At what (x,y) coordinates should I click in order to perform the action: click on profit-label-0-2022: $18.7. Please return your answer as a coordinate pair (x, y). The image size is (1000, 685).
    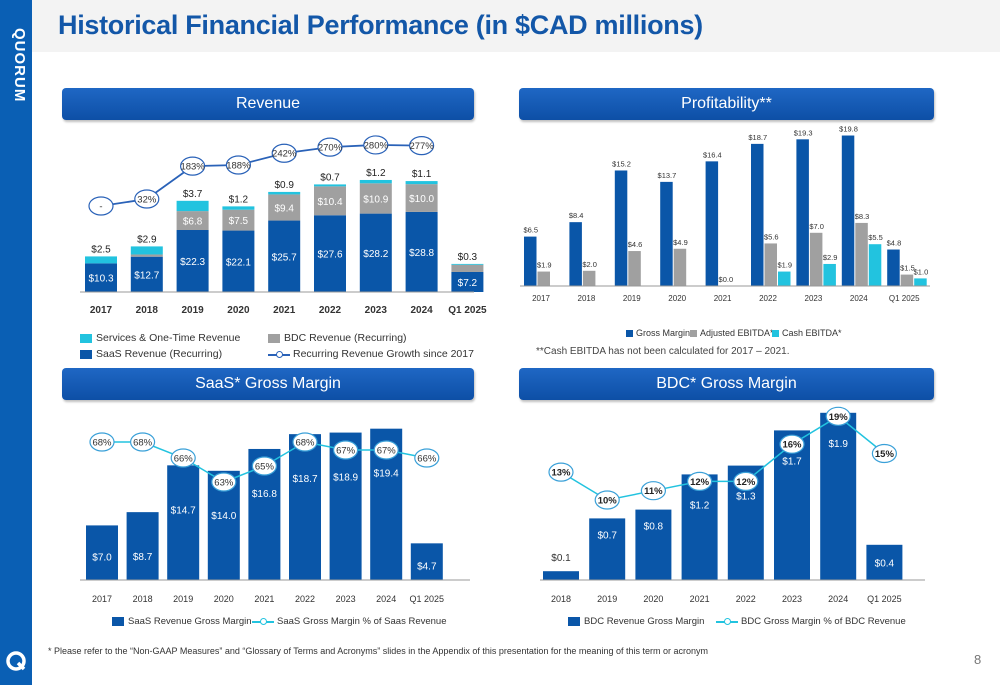
    Looking at the image, I should click on (757, 137).